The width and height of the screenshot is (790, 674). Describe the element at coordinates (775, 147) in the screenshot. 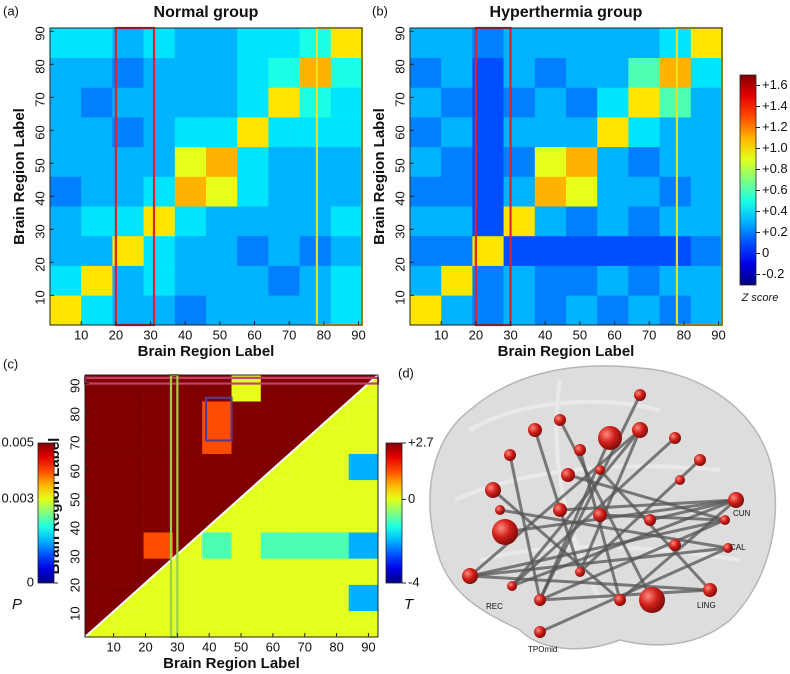

I see `colorbar-tick-label: +1.0` at that location.